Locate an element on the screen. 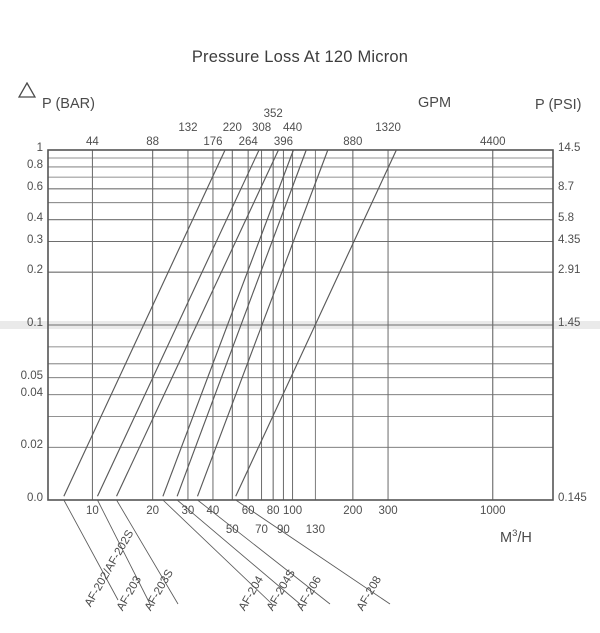 The height and width of the screenshot is (633, 600). curve-AF-203S is located at coordinates (197, 323).